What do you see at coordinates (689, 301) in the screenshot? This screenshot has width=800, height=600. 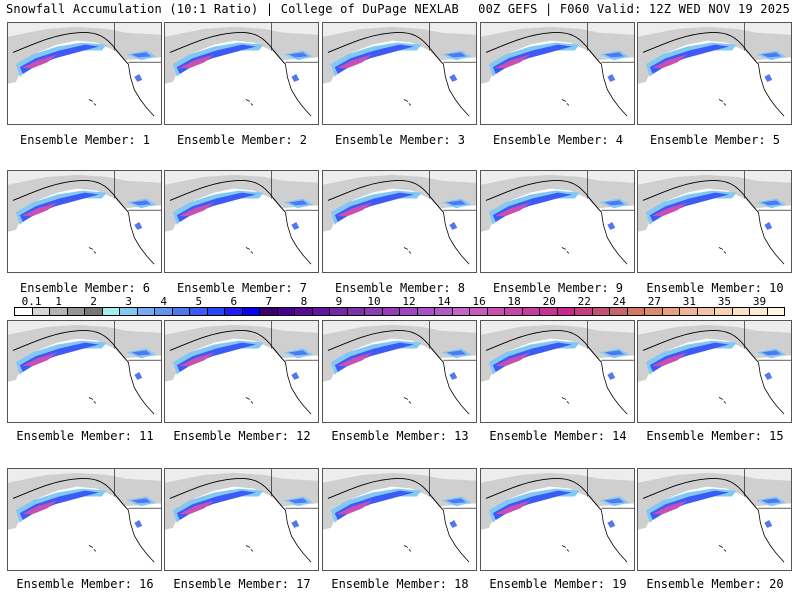 I see `colorbar-tick-label: 31` at bounding box center [689, 301].